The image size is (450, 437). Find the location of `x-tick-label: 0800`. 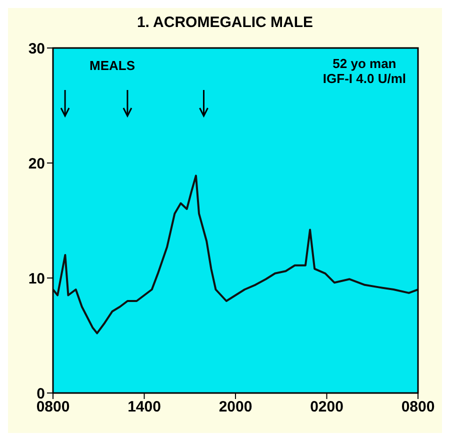

x-tick-label: 0800 is located at coordinates (418, 407).